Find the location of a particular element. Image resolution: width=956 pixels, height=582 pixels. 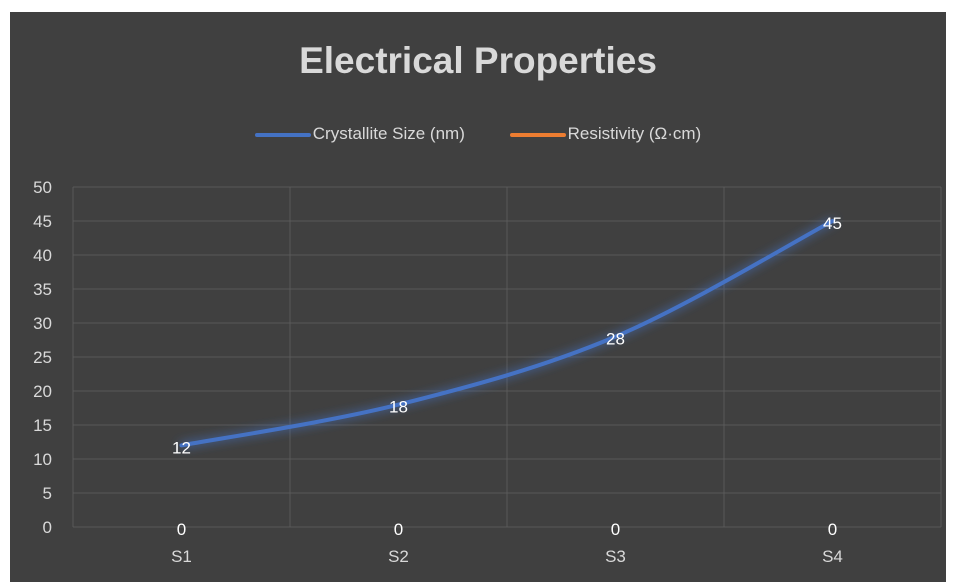

data-label-crystallite-s1: 12 is located at coordinates (181, 447).